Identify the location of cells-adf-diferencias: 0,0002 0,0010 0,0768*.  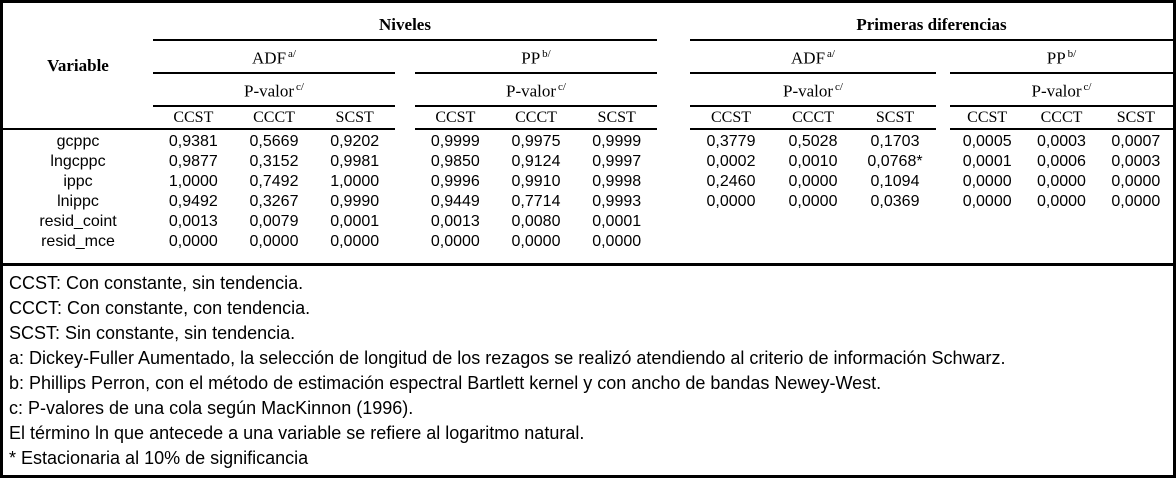
(813, 162).